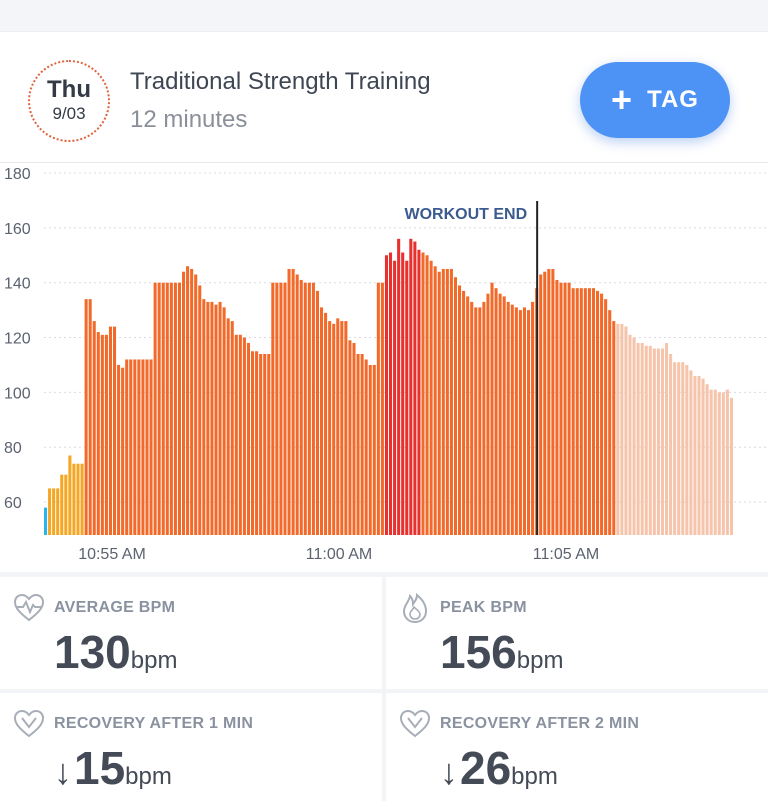  I want to click on y-tick-label: 80, so click(13, 448).